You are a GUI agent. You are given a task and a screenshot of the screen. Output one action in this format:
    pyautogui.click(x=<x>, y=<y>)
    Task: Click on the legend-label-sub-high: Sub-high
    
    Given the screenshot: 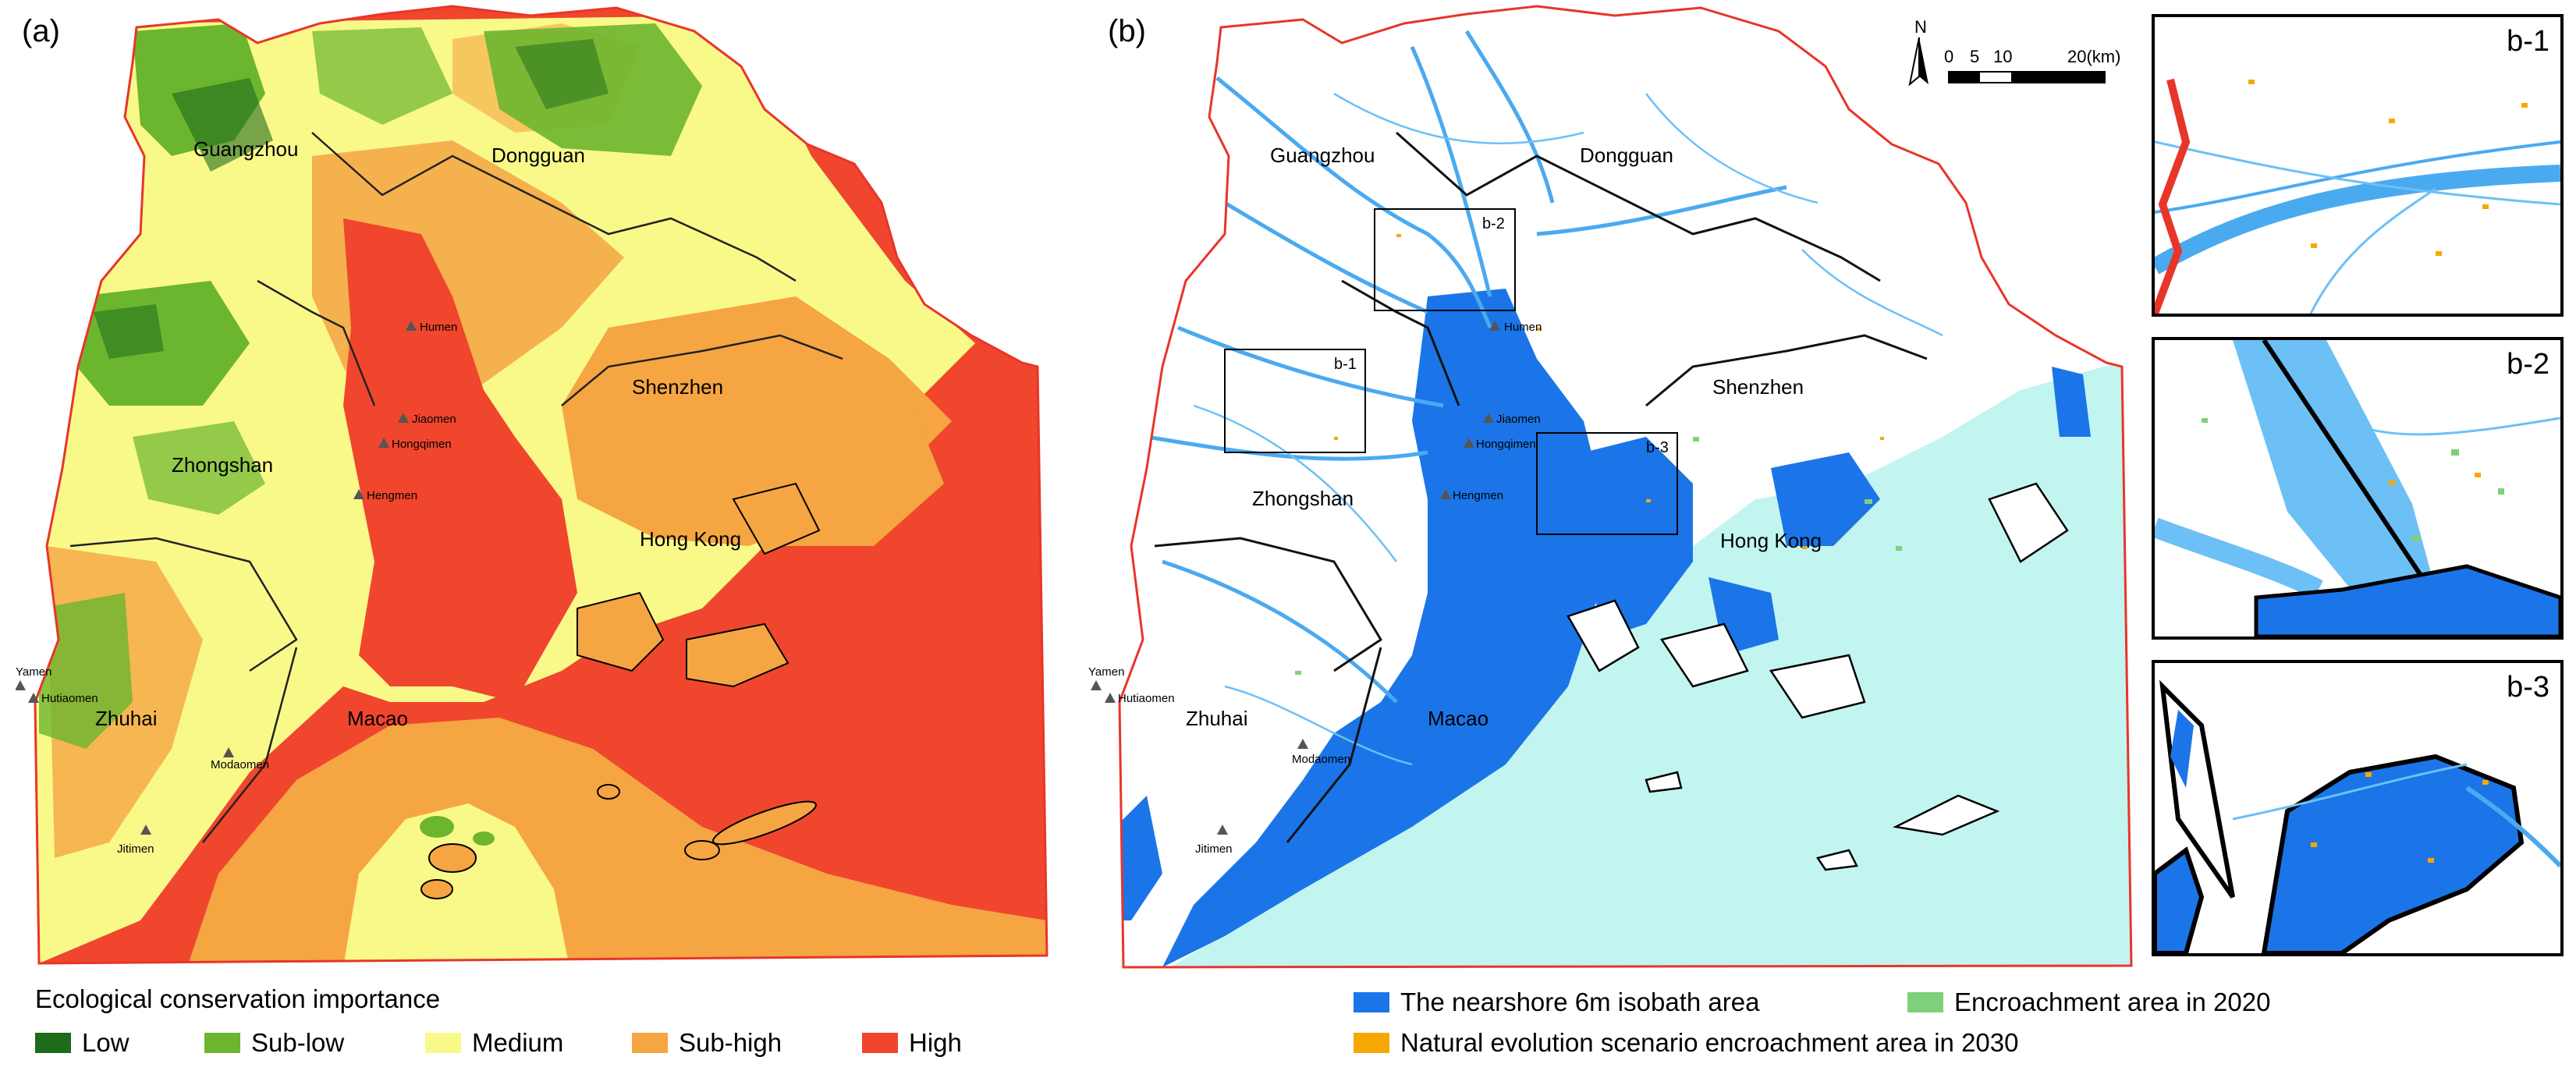 What is the action you would take?
    pyautogui.click(x=730, y=1042)
    